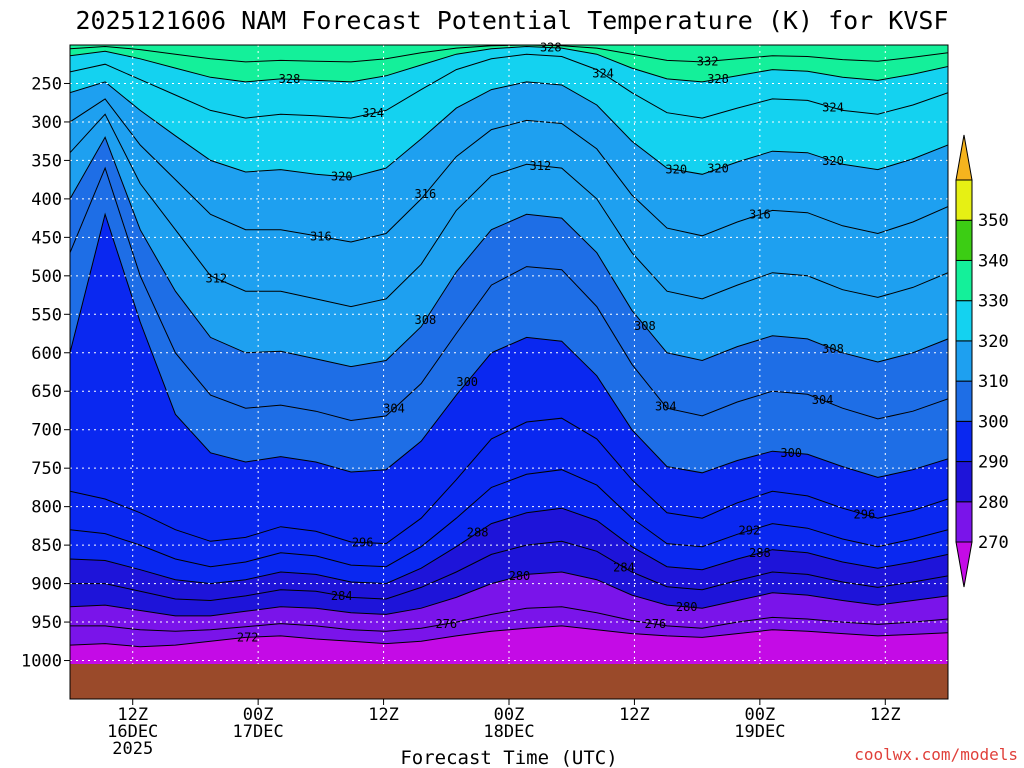  I want to click on colorbar-tick-label: 290, so click(993, 463).